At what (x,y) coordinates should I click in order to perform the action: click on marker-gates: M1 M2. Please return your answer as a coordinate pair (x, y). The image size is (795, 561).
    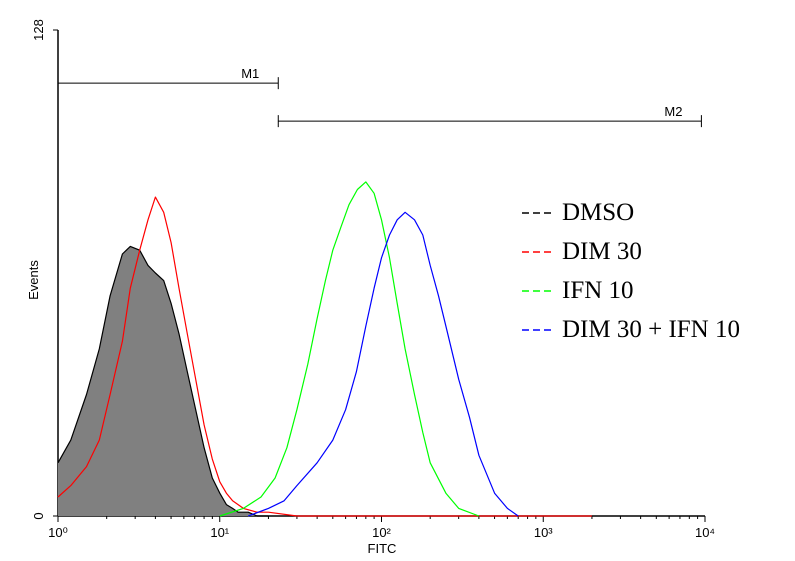
    Looking at the image, I should click on (379, 97).